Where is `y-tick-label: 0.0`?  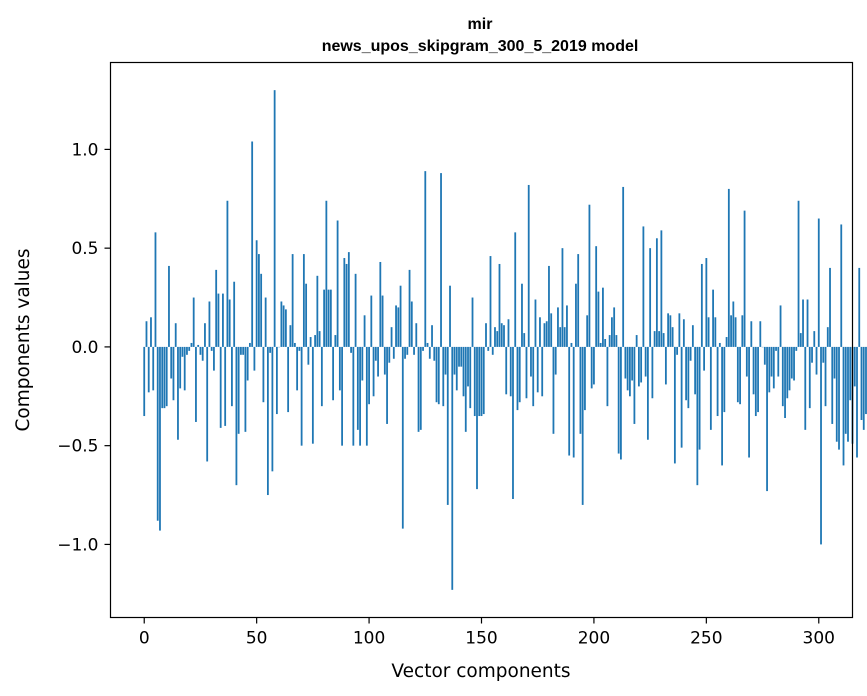
y-tick-label: 0.0 is located at coordinates (84, 348).